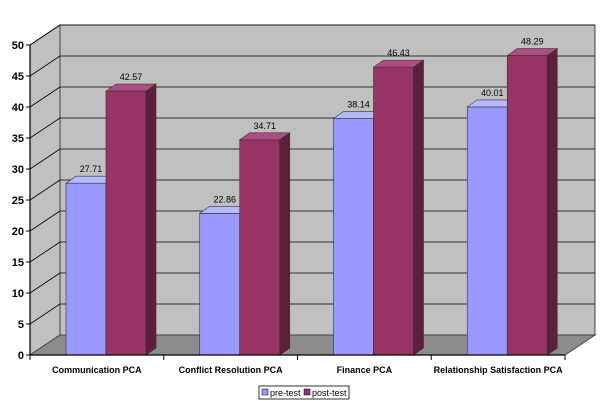  Describe the element at coordinates (307, 392) in the screenshot. I see `legend-swatch-post-test` at that location.